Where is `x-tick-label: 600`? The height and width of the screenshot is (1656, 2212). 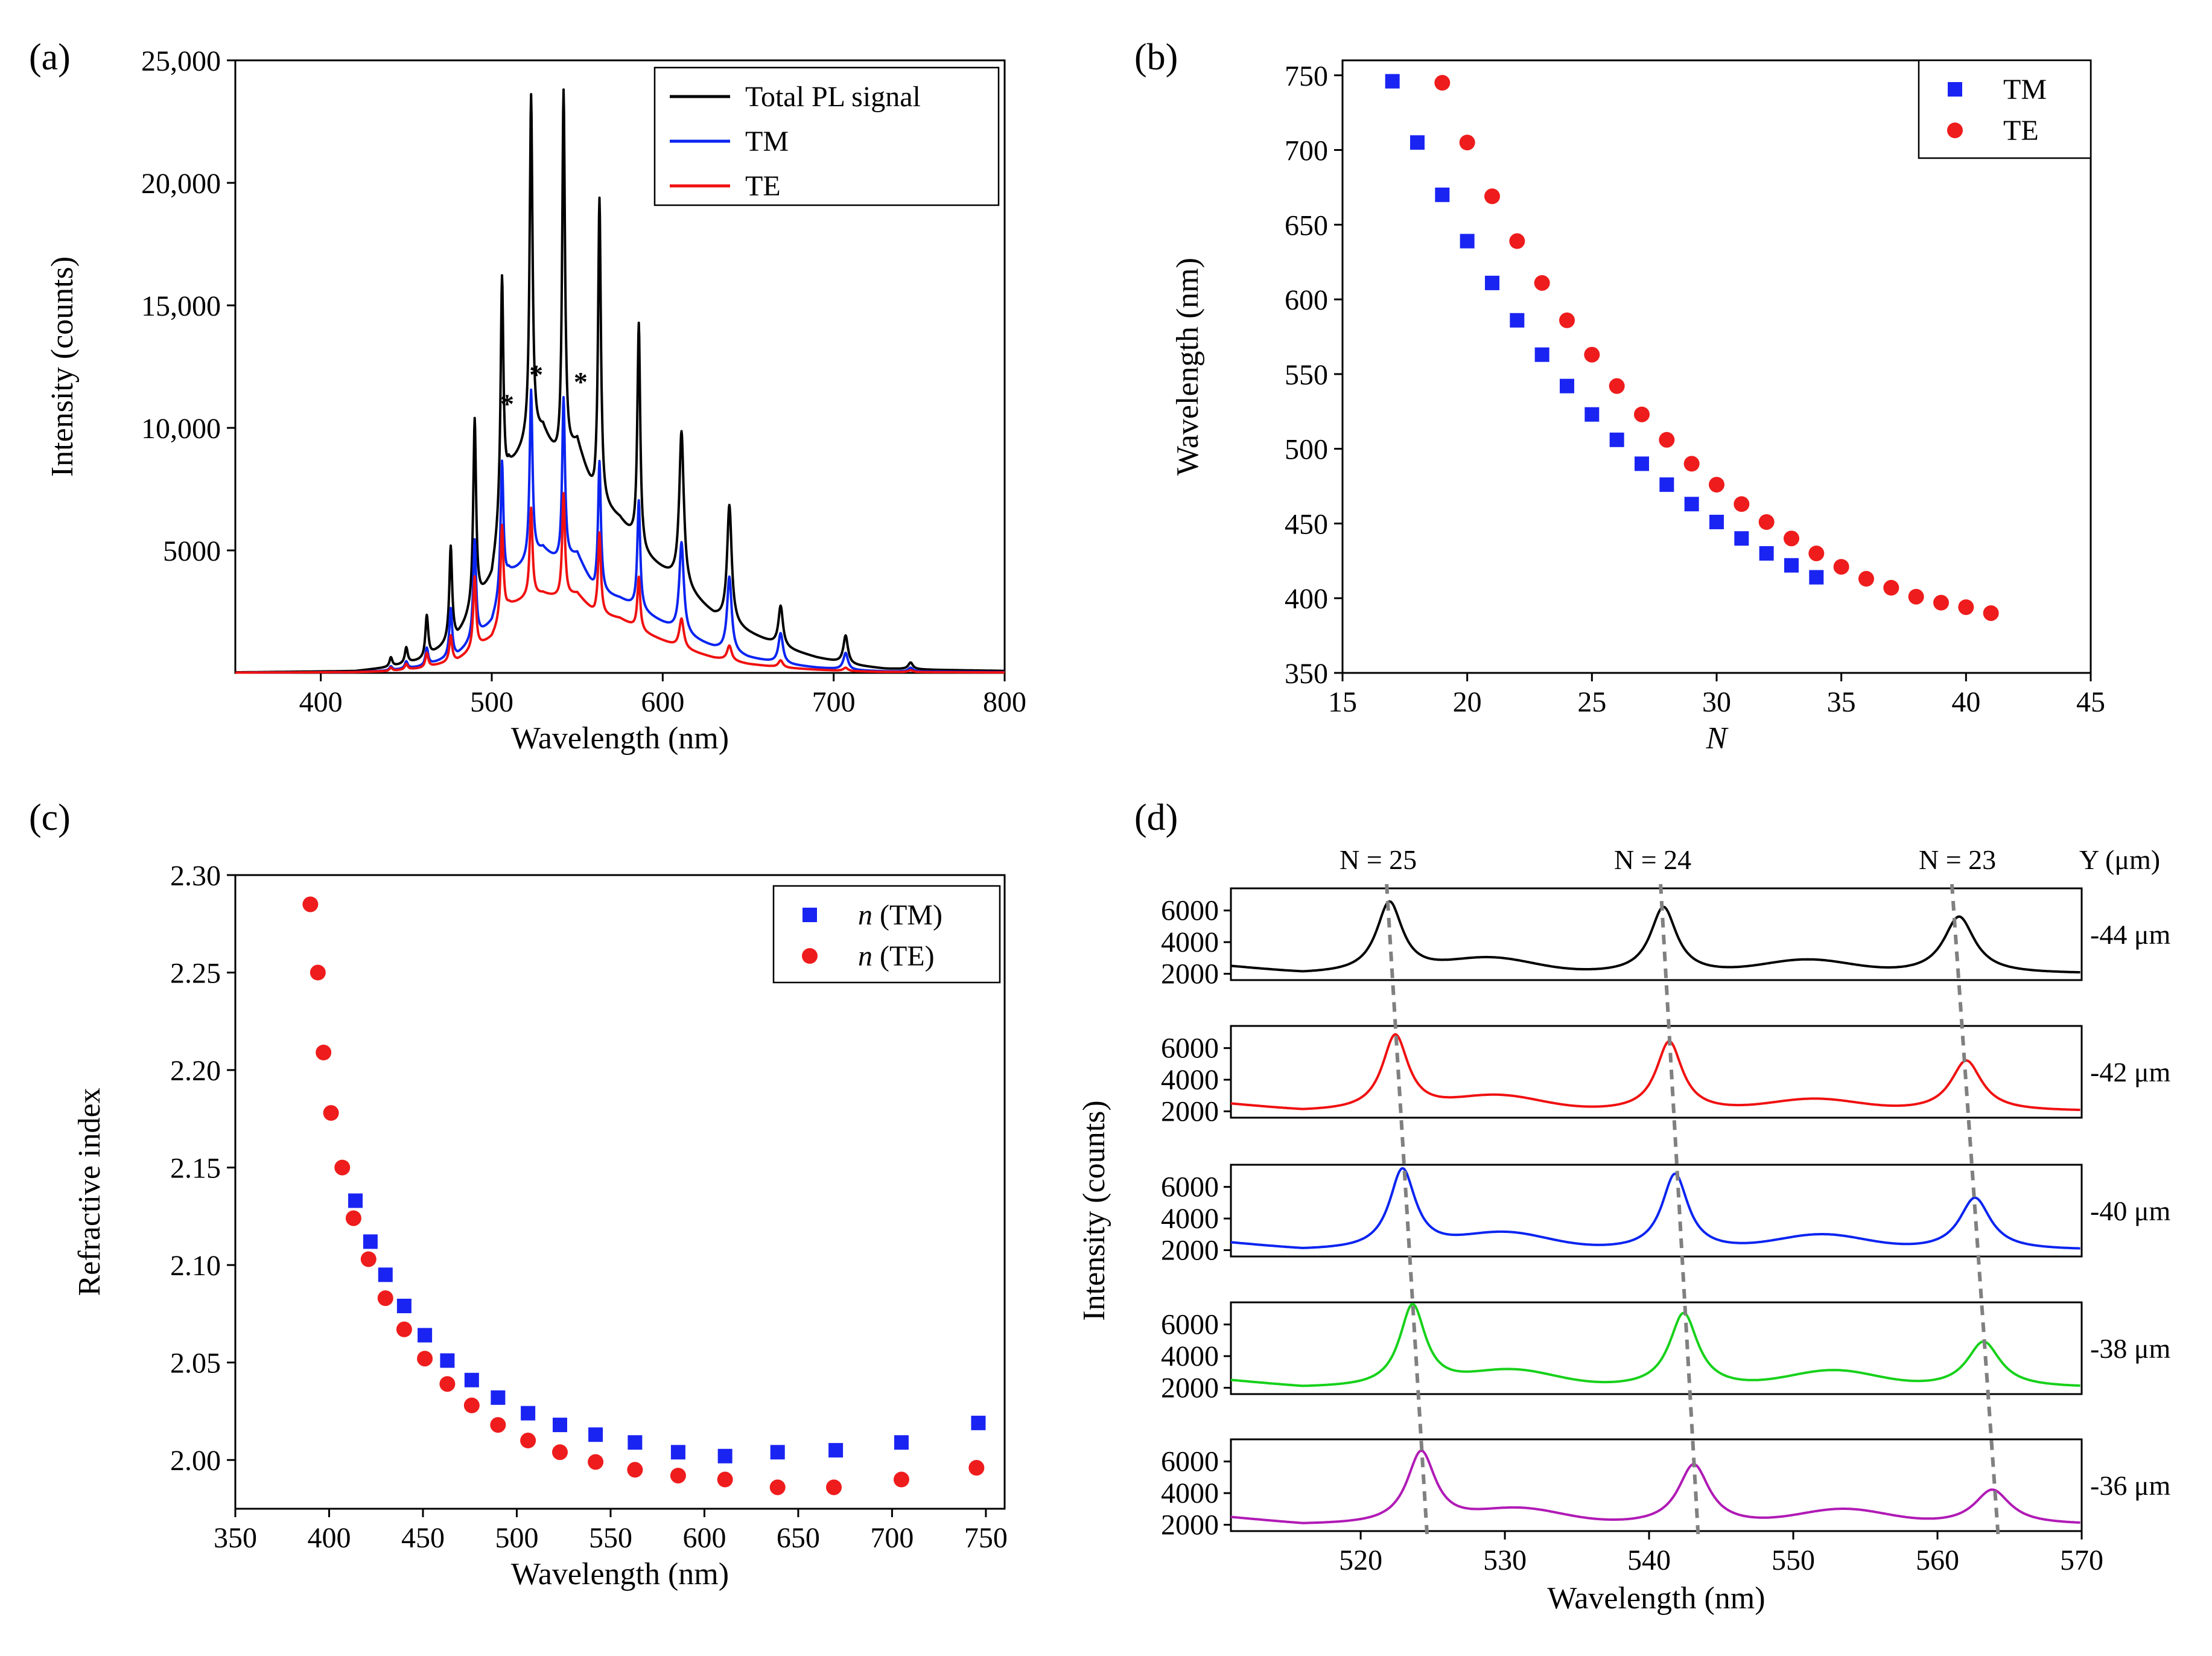
x-tick-label: 600 is located at coordinates (662, 702).